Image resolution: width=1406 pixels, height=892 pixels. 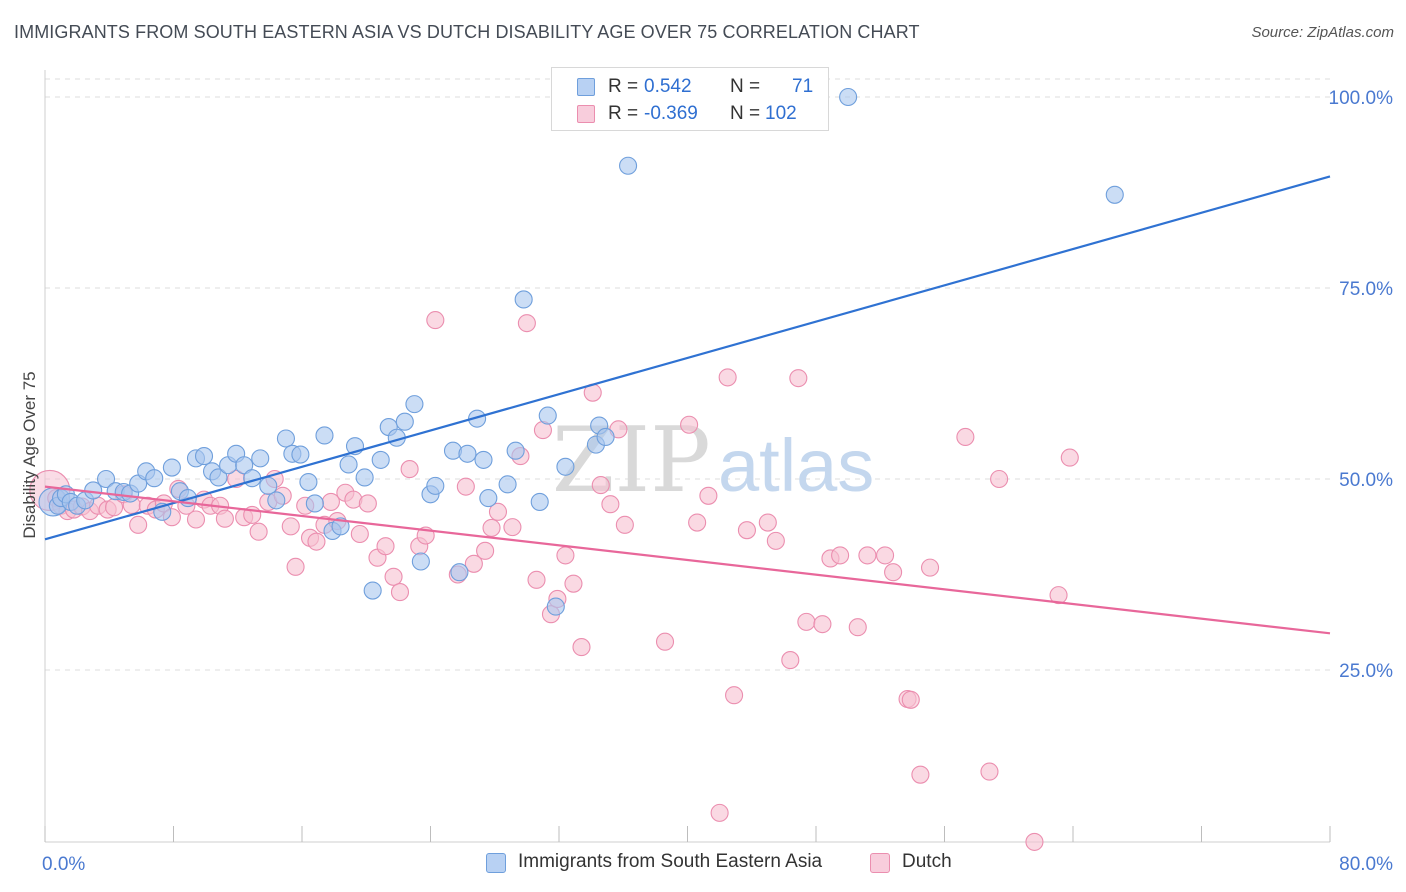 I want to click on source-label: Source: ZipAtlas.com, so click(x=1322, y=32).